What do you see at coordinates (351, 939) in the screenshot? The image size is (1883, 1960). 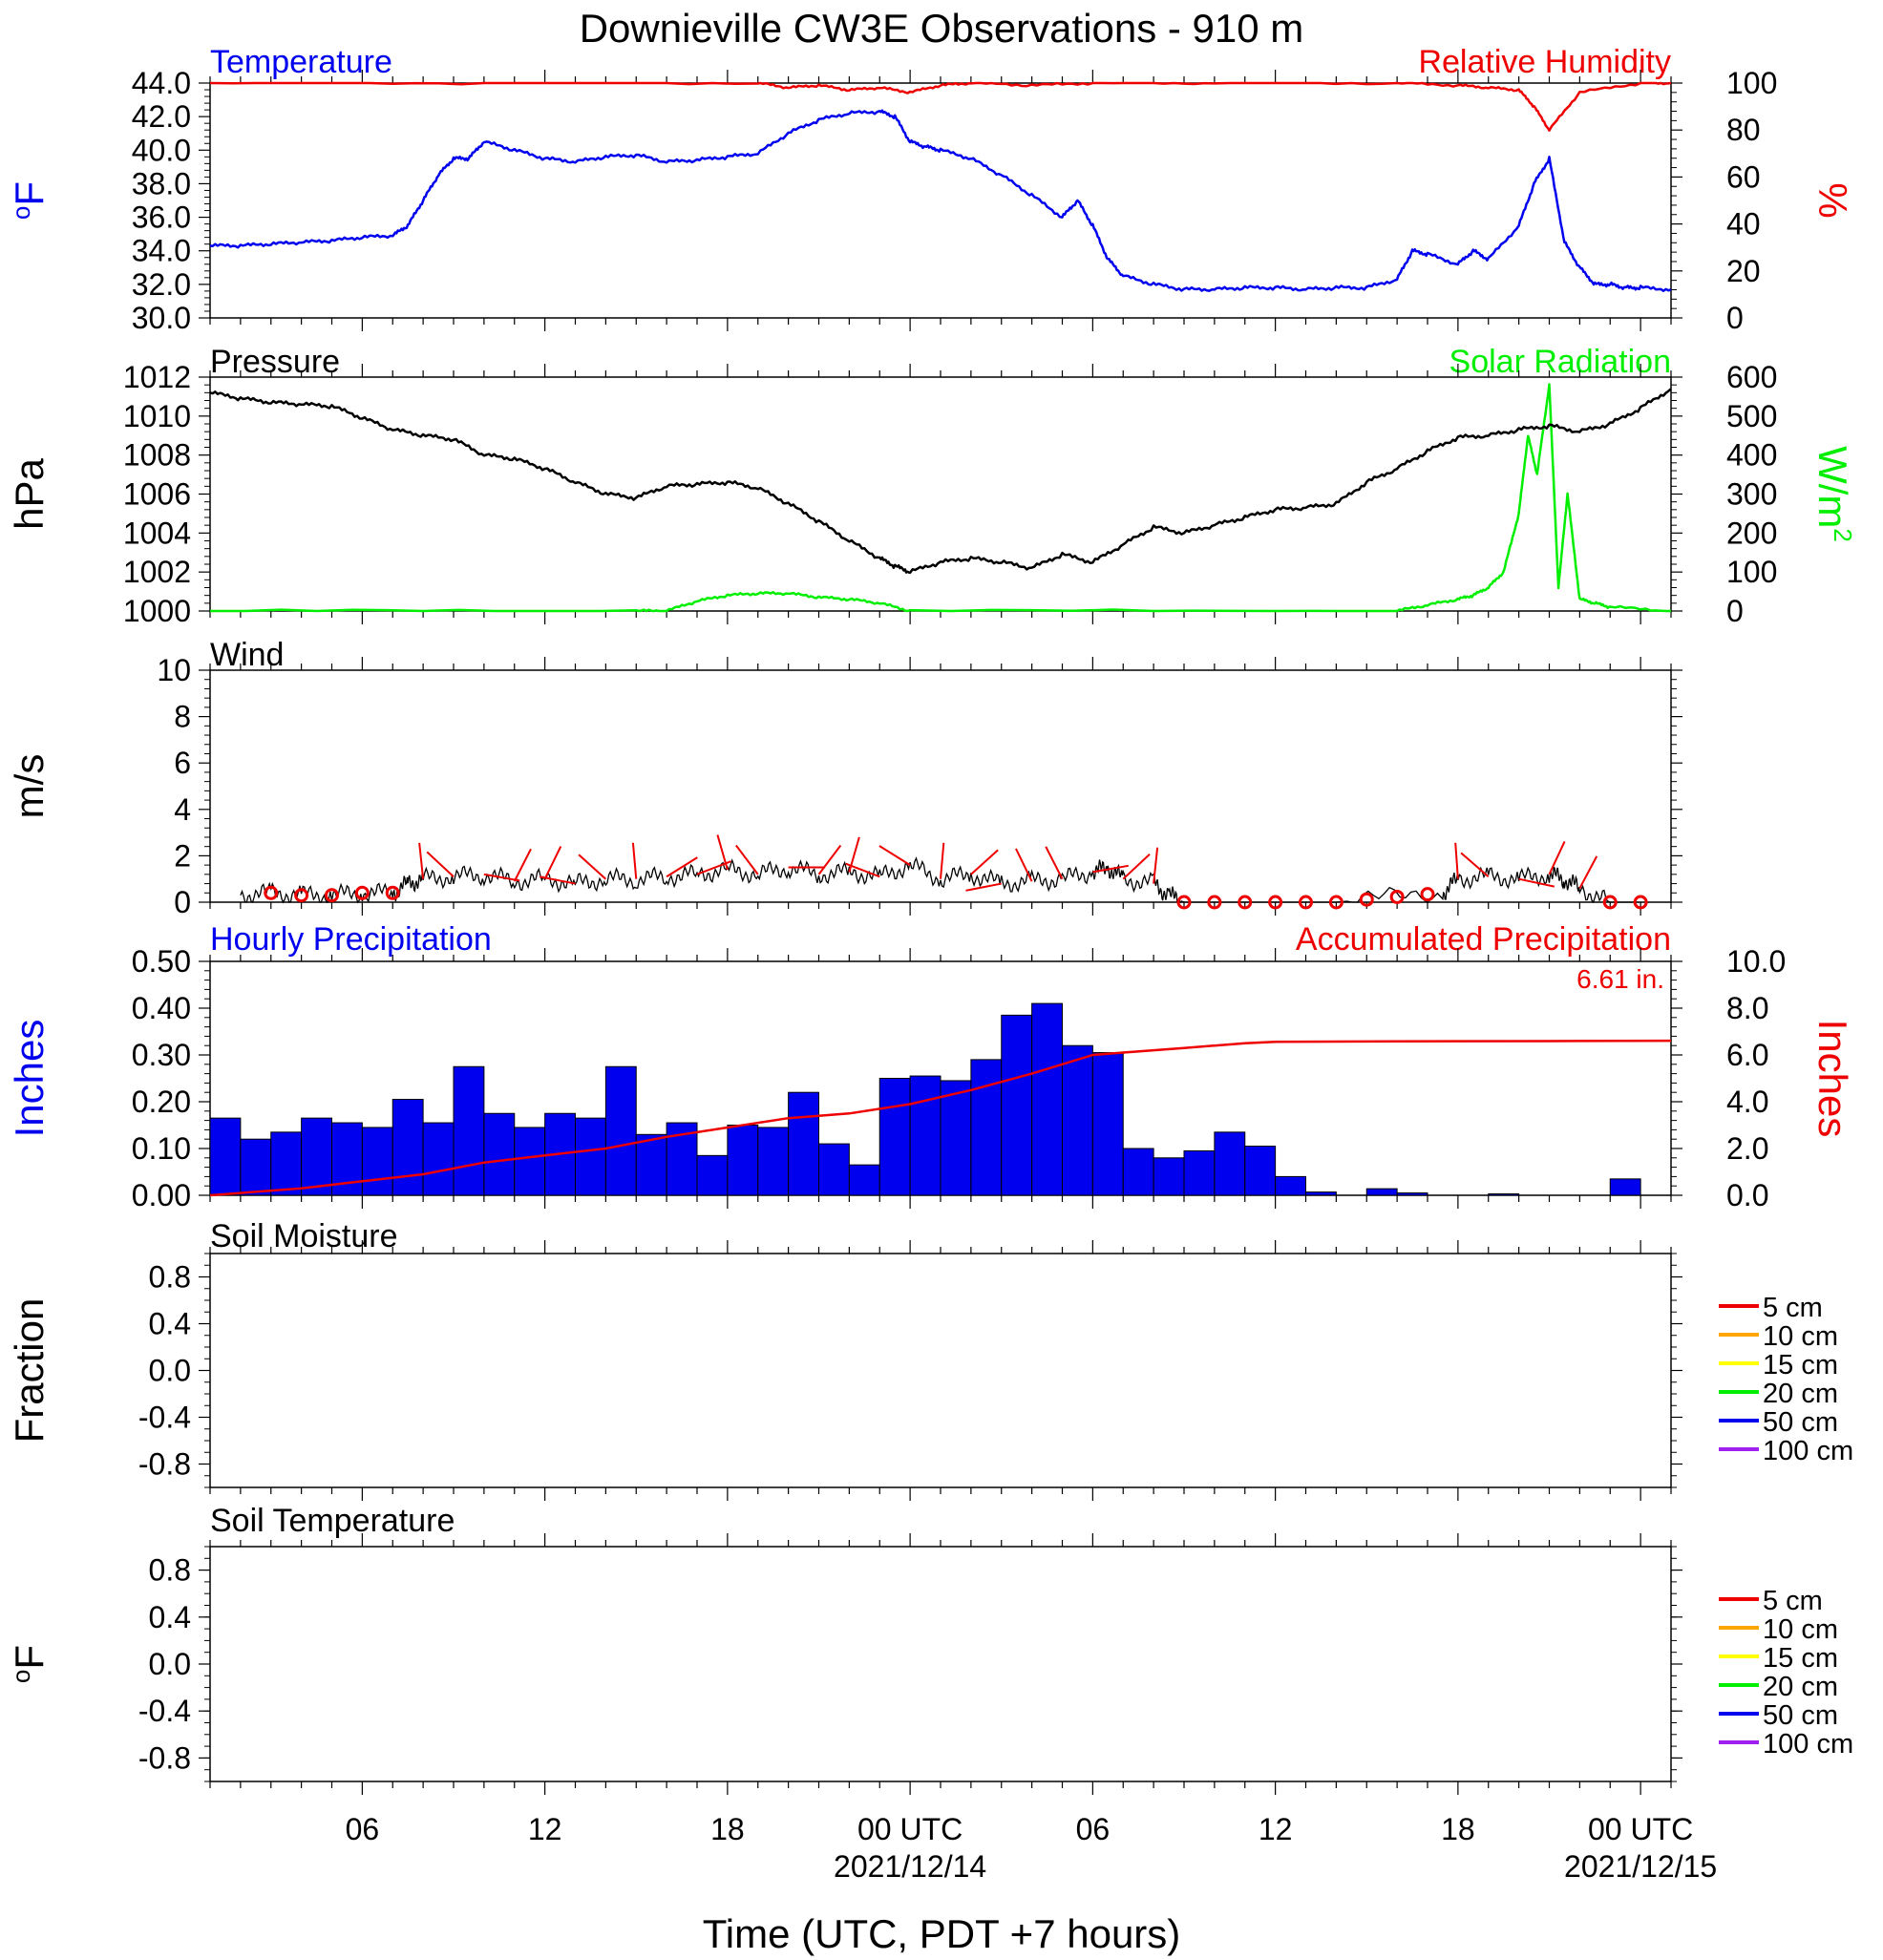 I see `hourly-precip-title: Hourly Precipitation` at bounding box center [351, 939].